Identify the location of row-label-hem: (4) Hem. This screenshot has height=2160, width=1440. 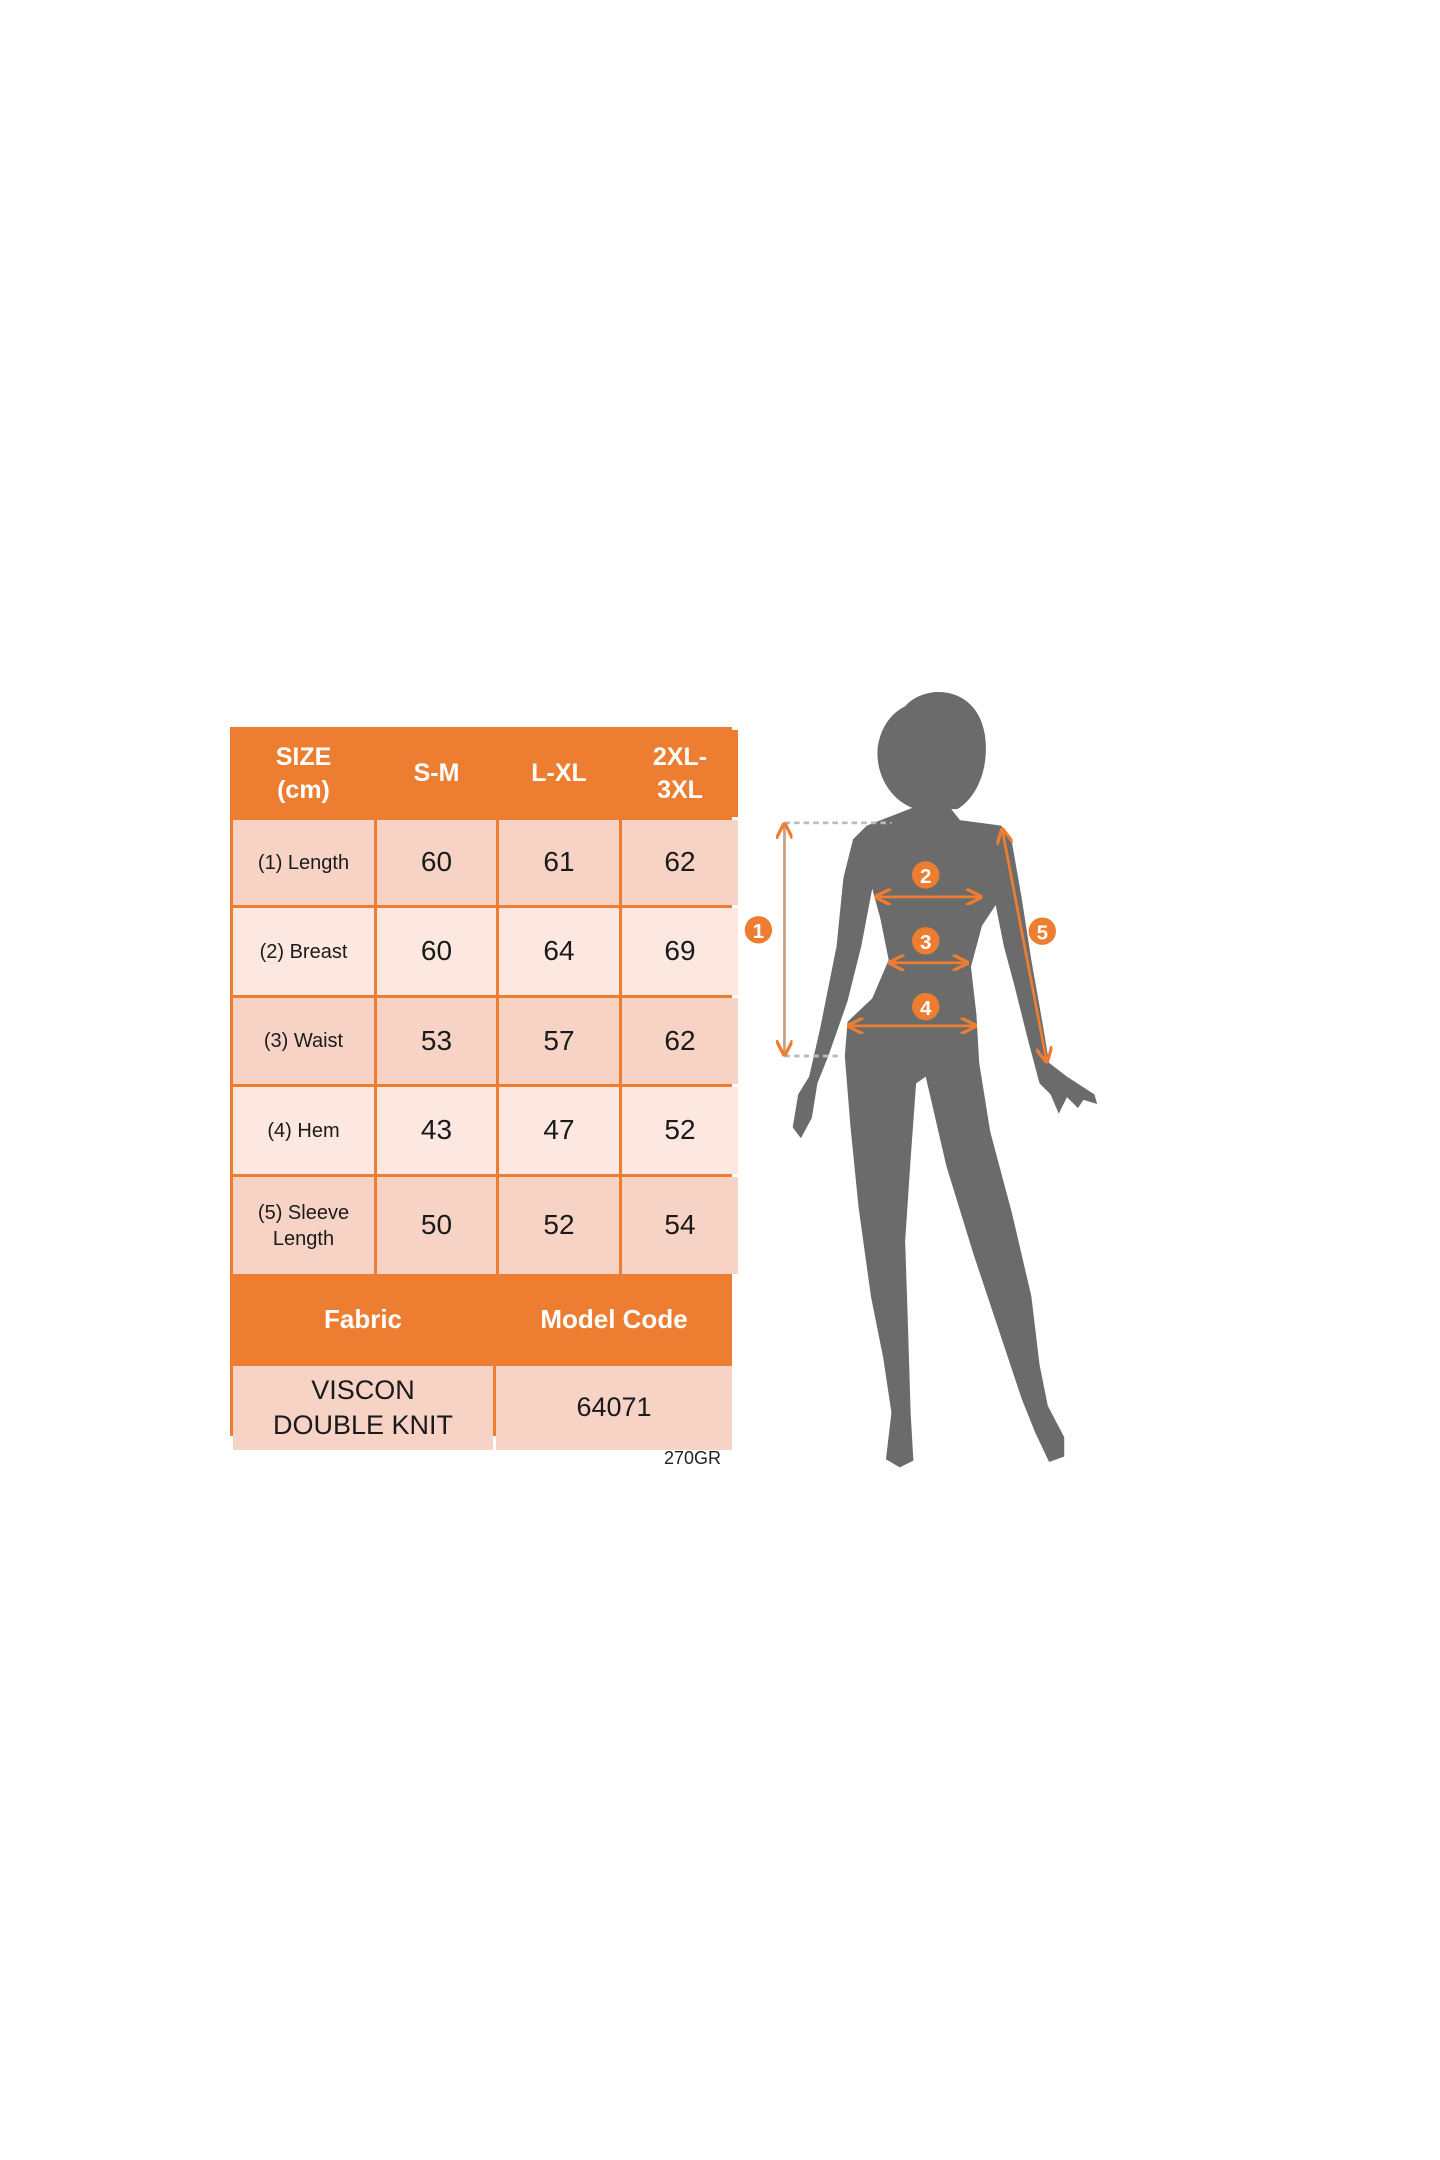
(303, 1130).